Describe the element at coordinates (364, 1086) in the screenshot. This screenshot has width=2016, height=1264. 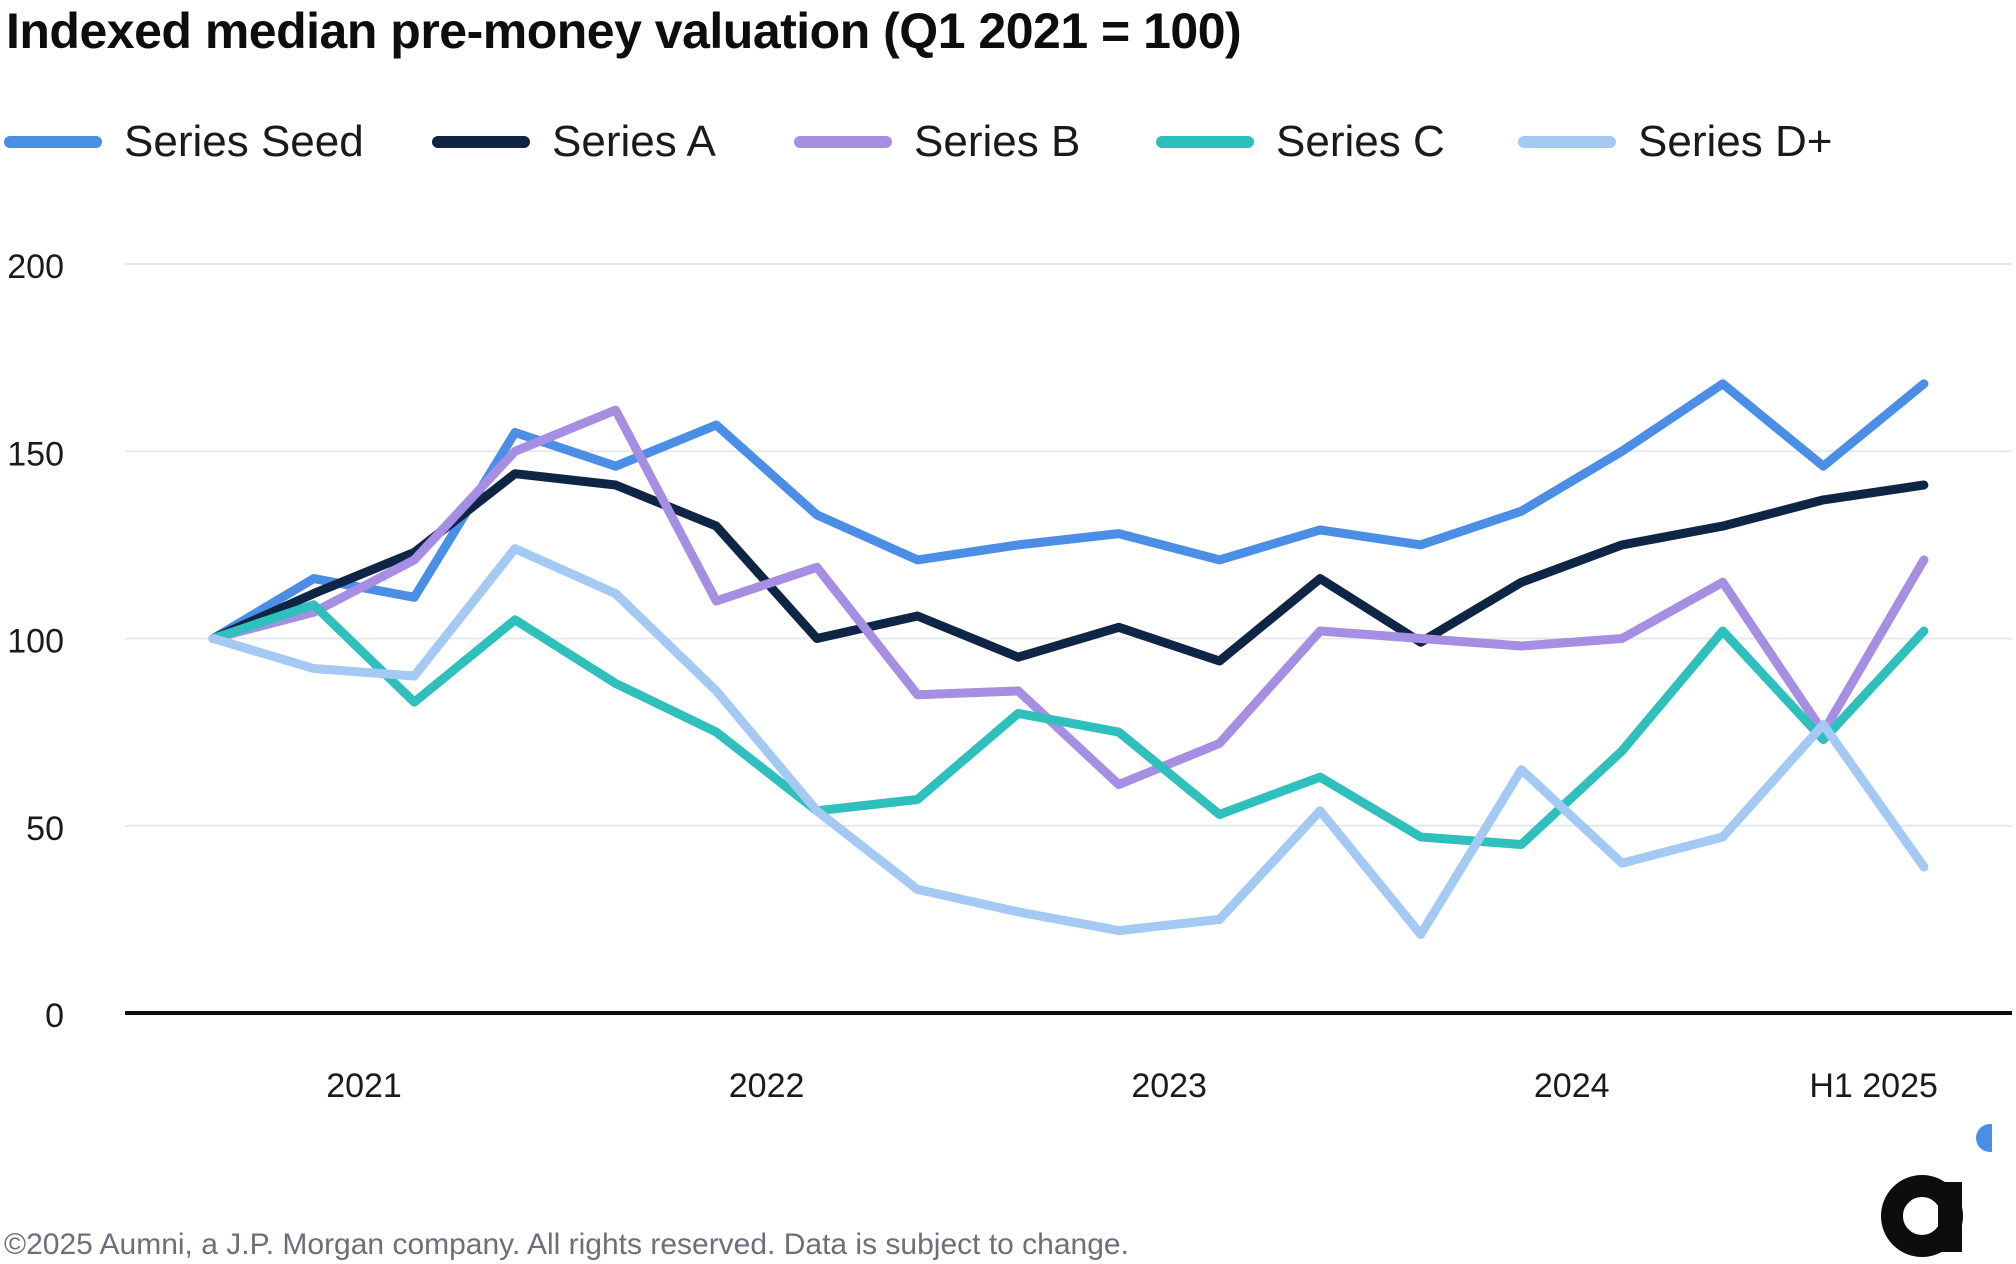
I see `x-tick-label: 2021` at that location.